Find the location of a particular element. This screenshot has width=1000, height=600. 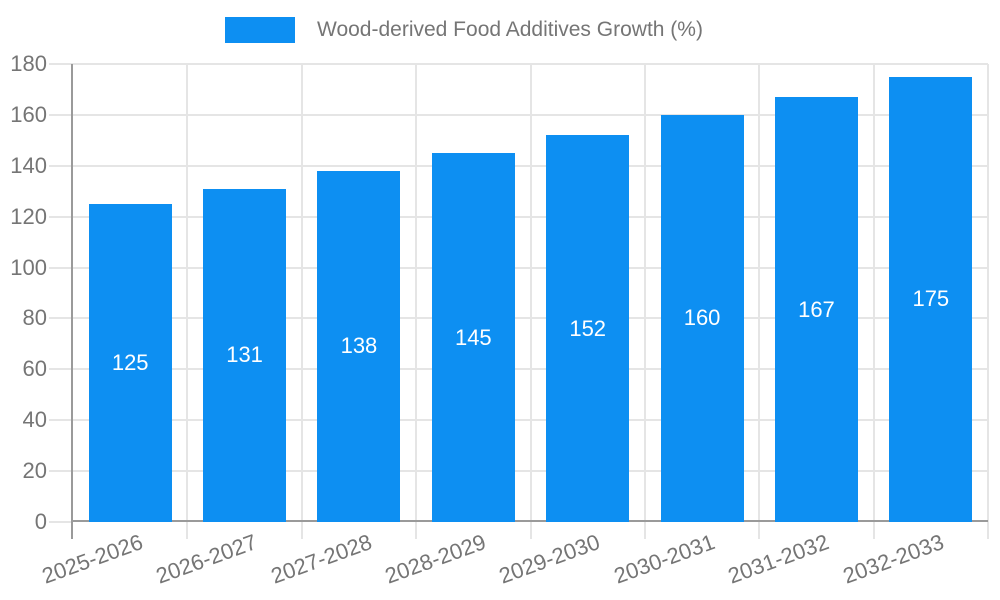

x-axis-label: 2028-2029 is located at coordinates (435, 559).